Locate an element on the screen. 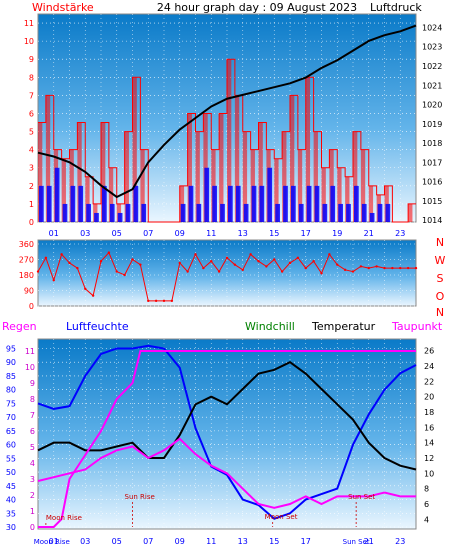 This screenshot has width=462, height=550. direction-tick-label: 0 is located at coordinates (31, 306).